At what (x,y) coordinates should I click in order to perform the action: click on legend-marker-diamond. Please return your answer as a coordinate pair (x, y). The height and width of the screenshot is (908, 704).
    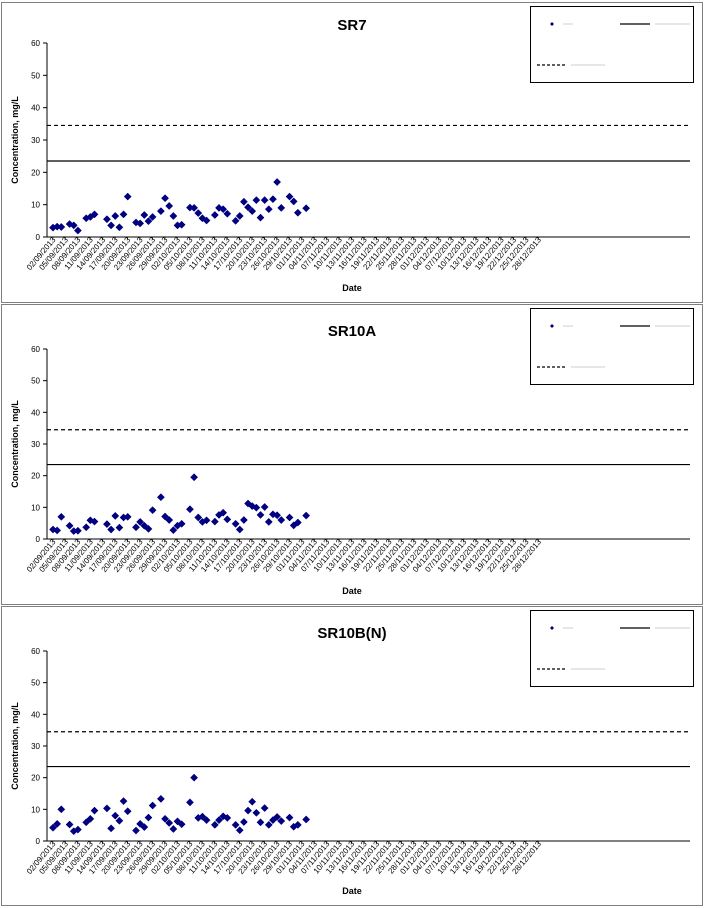
    Looking at the image, I should click on (552, 326).